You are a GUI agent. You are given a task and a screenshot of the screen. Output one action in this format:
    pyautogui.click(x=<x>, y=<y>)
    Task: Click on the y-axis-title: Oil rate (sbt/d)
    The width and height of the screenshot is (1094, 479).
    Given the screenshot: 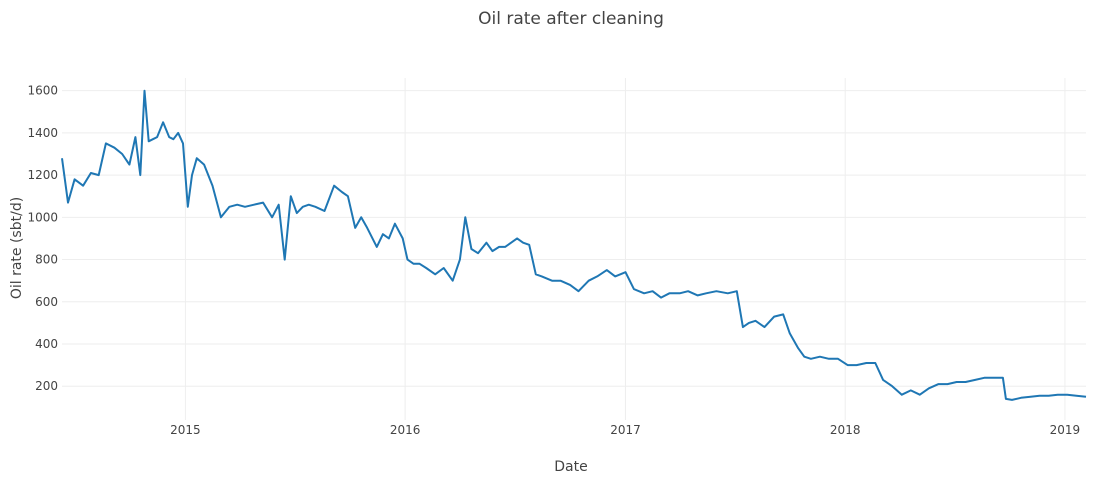 What is the action you would take?
    pyautogui.click(x=17, y=248)
    